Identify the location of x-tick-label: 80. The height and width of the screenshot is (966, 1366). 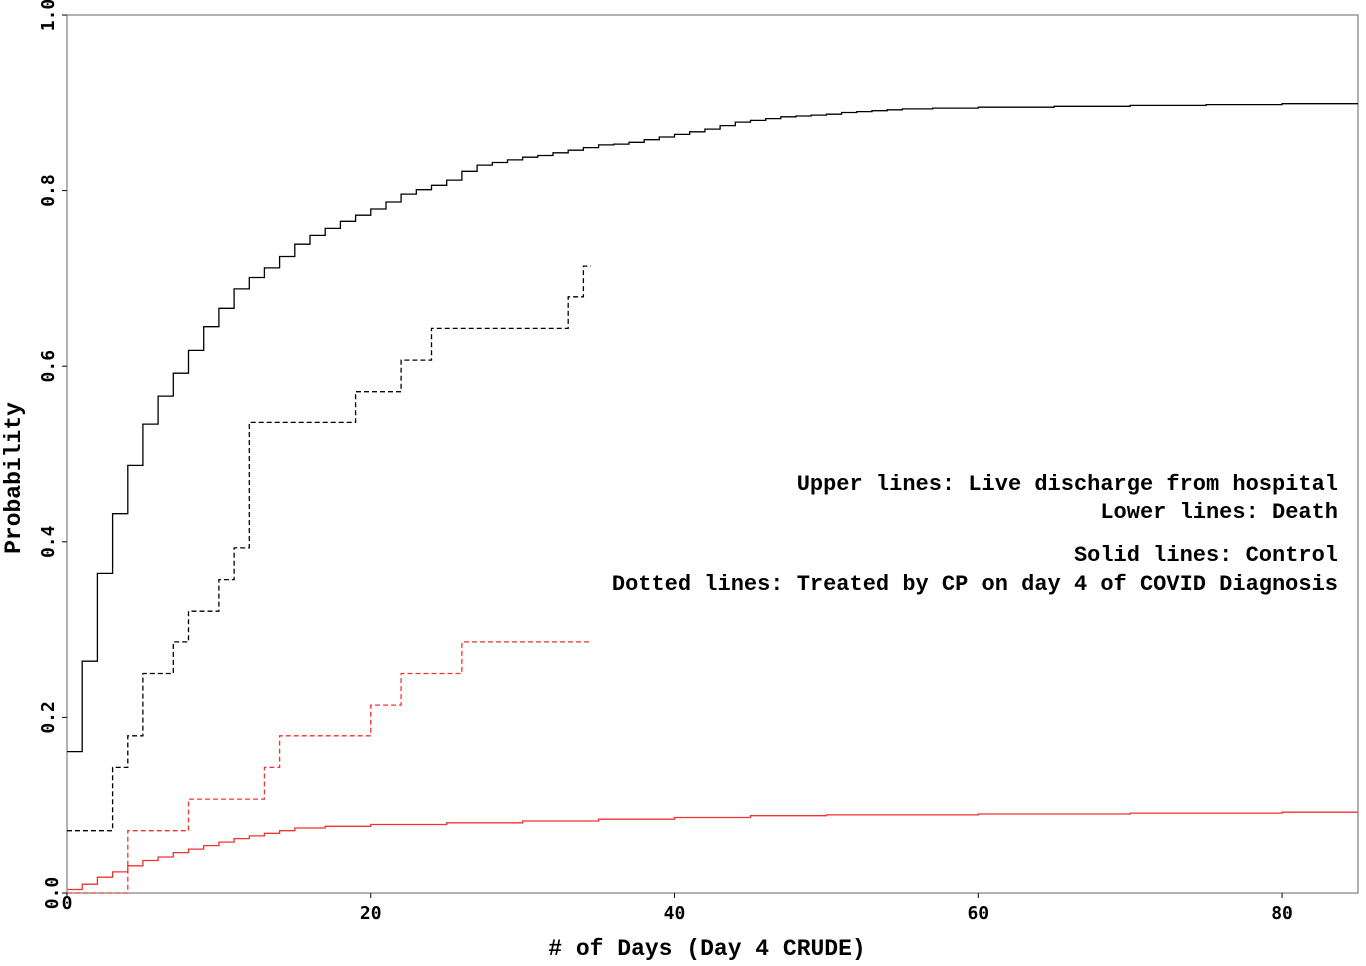
(1282, 913).